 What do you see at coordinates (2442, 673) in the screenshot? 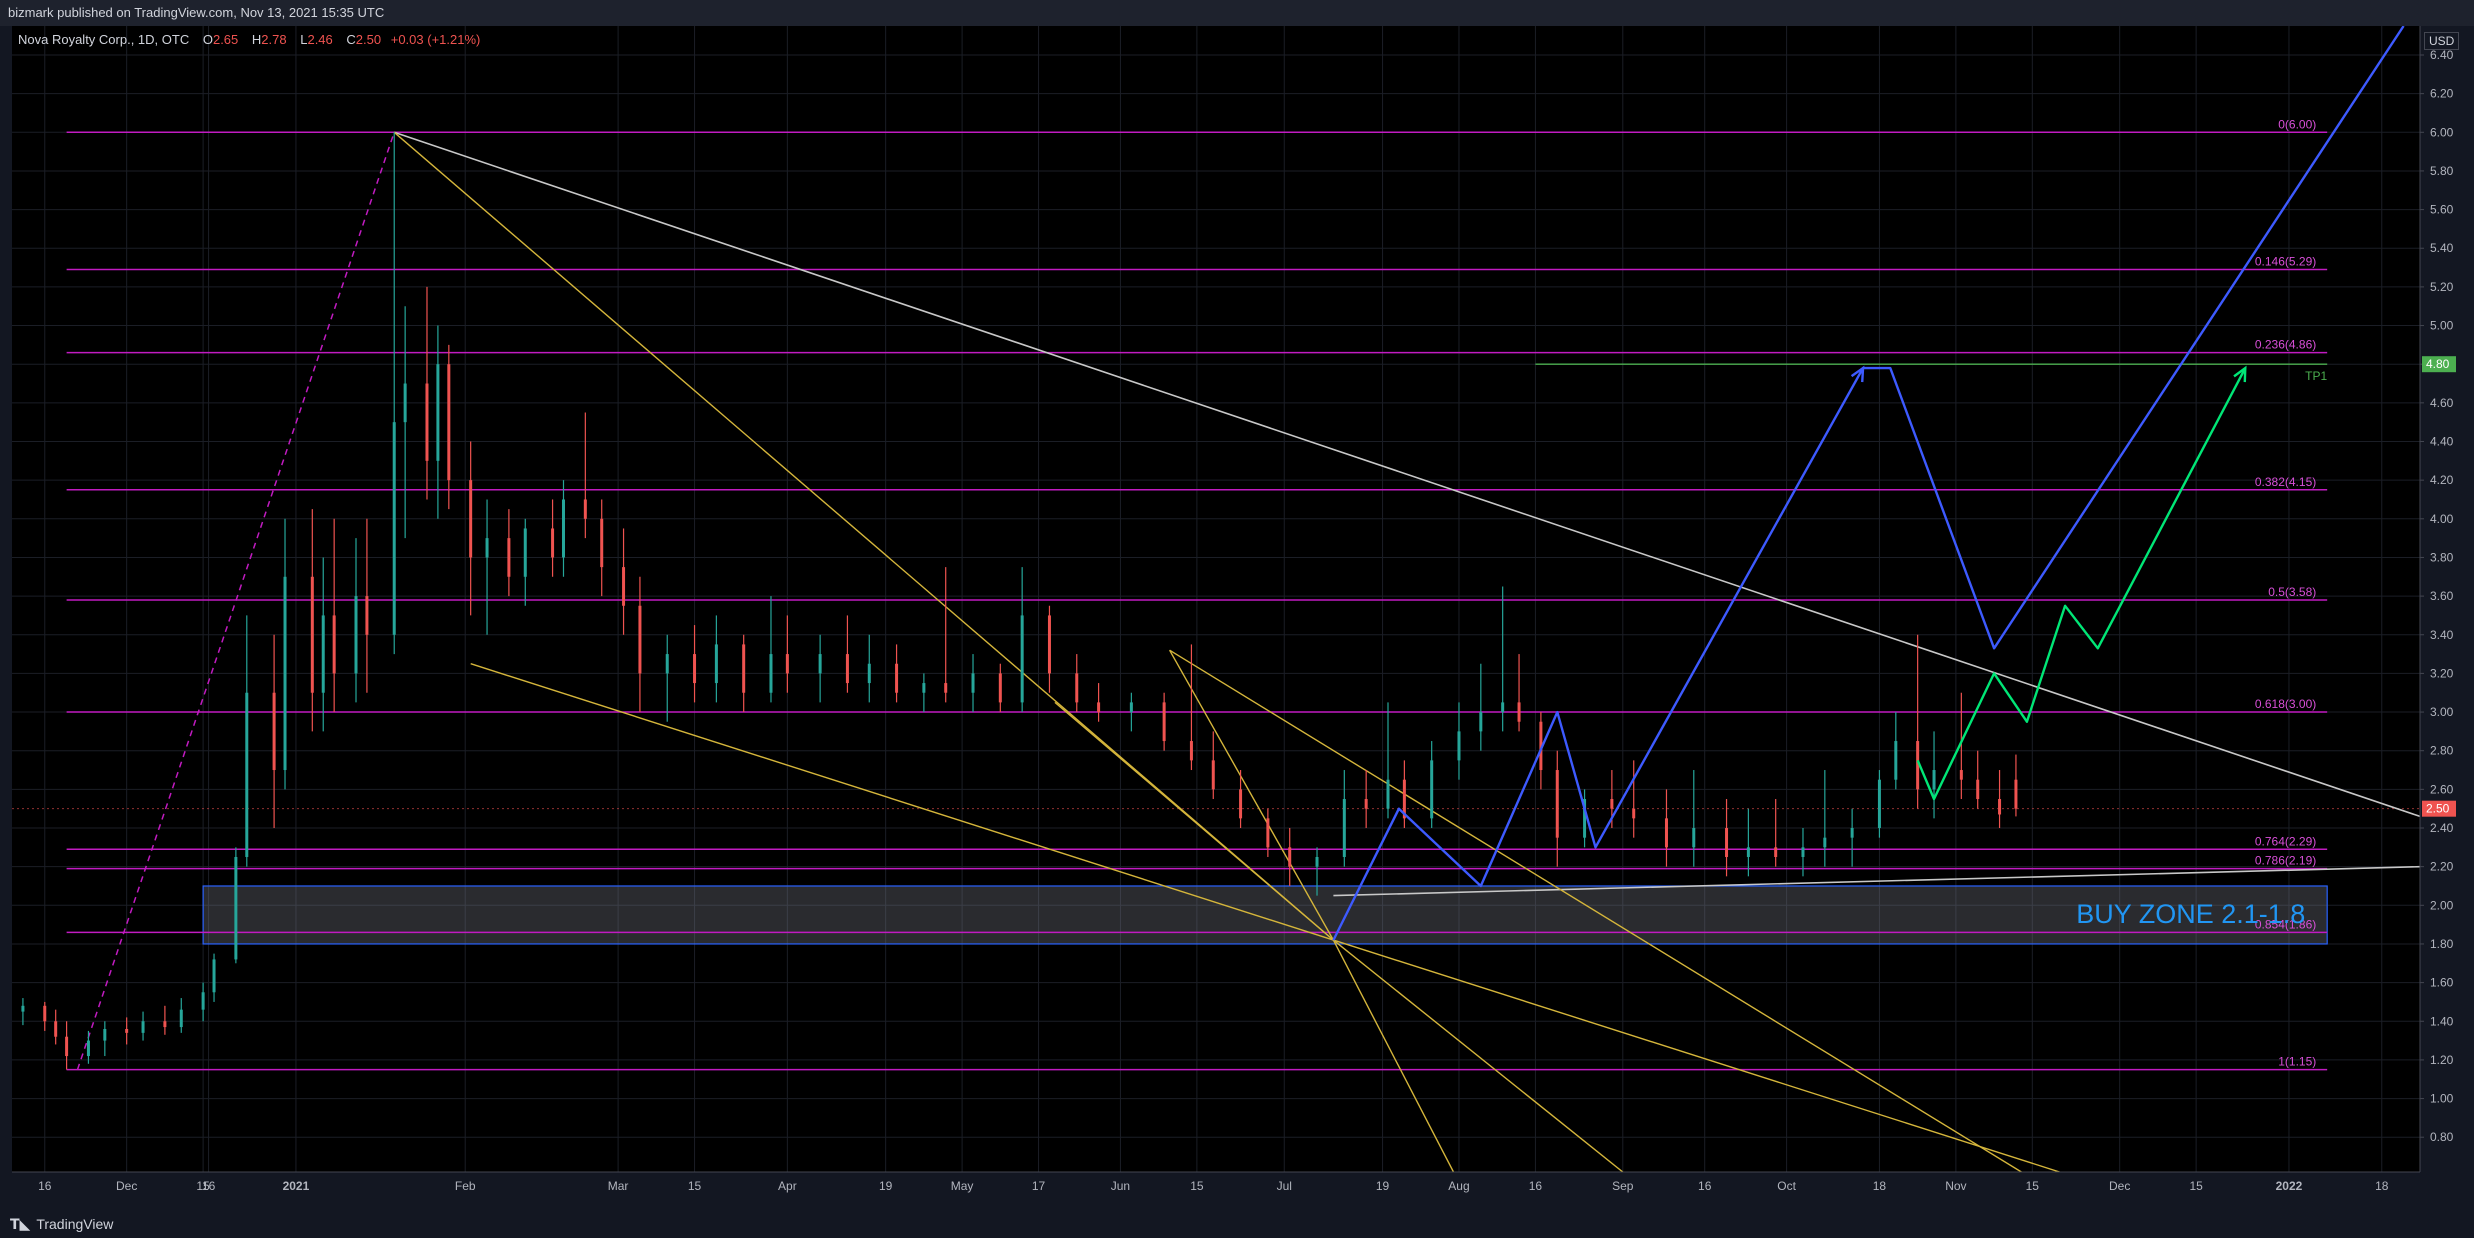
I see `price-tick-label: 3.20` at bounding box center [2442, 673].